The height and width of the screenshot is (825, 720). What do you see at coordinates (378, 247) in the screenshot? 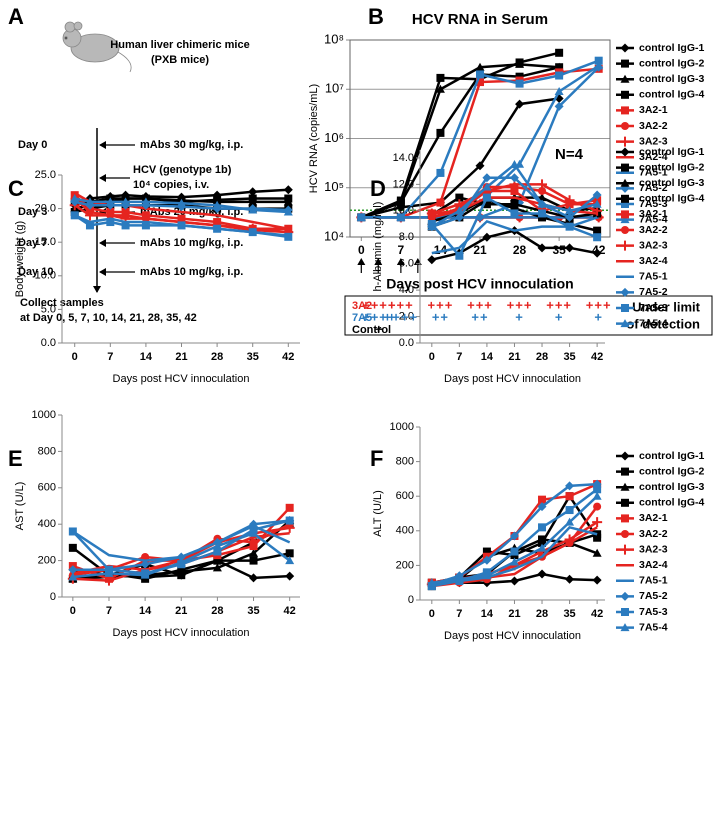
I see `y-axis-label: h-Albumin (mg/ml)` at bounding box center [378, 247].